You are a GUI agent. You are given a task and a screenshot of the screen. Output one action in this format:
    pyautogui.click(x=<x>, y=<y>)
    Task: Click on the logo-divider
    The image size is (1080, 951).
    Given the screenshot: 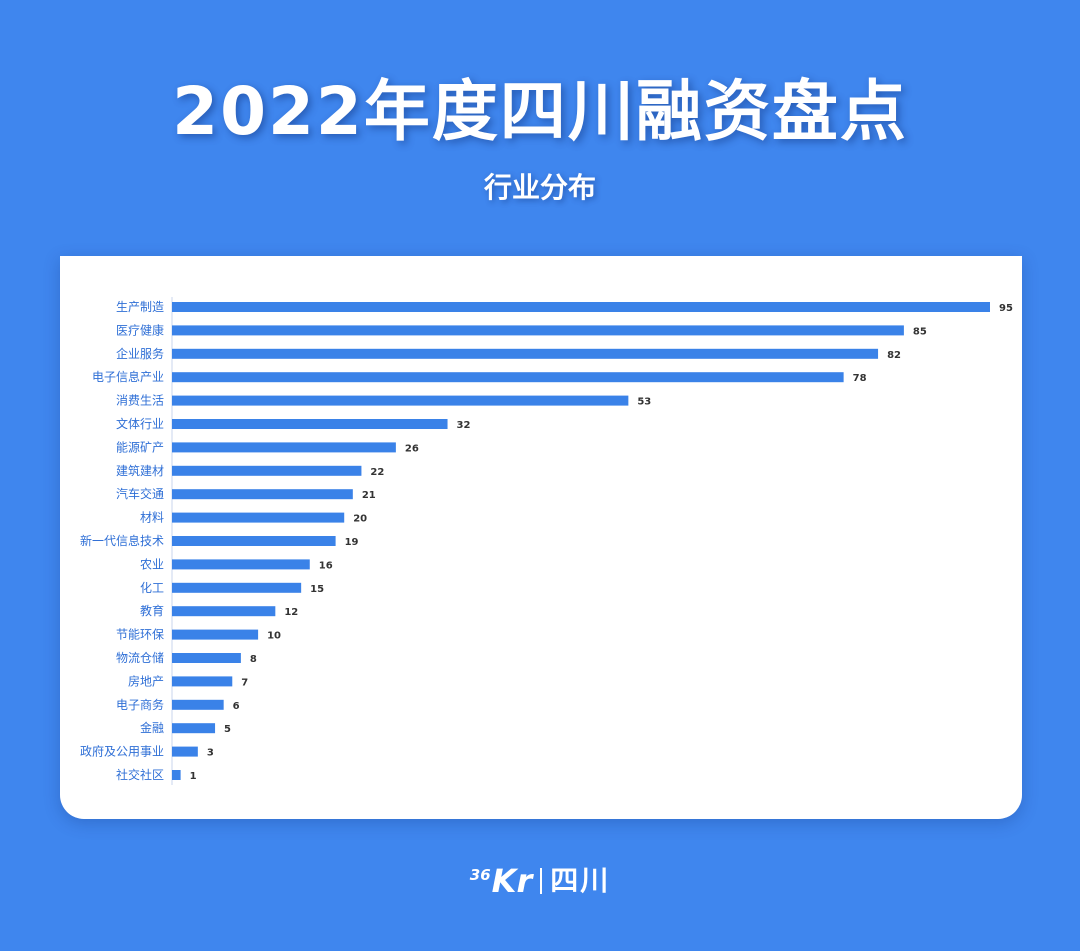 What is the action you would take?
    pyautogui.click(x=541, y=881)
    